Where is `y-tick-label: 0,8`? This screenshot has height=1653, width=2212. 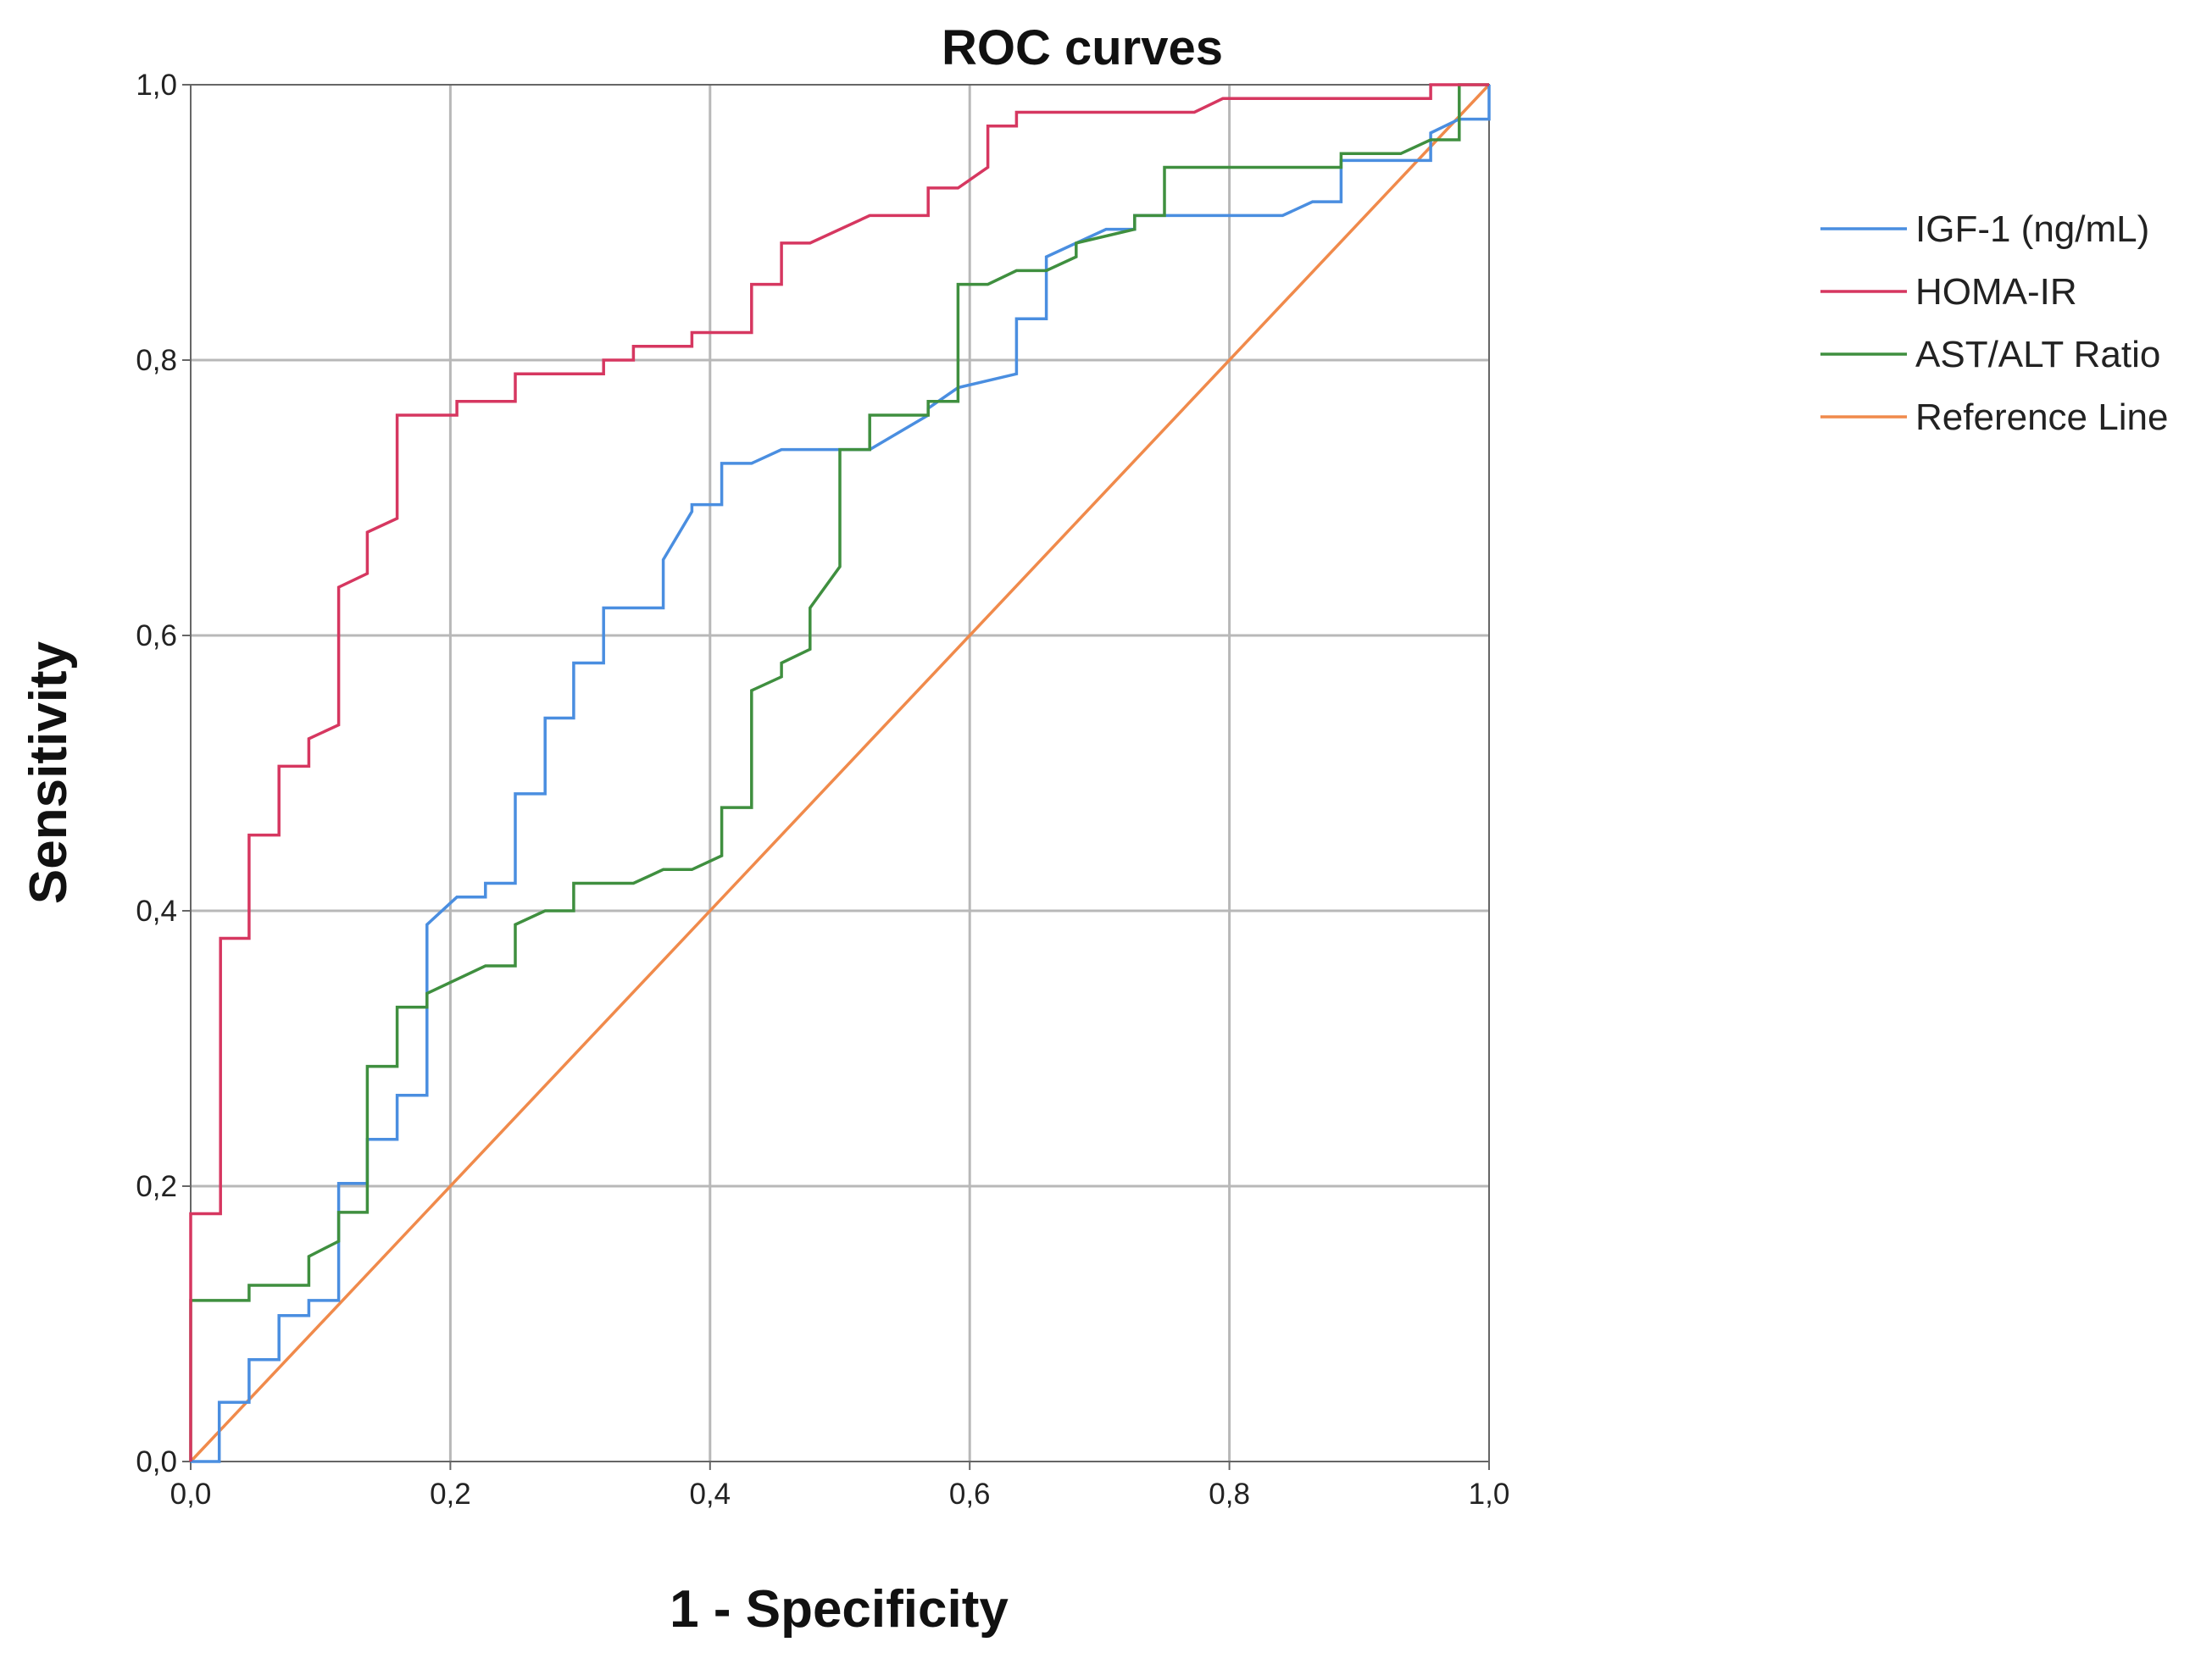
y-tick-label: 0,8 is located at coordinates (156, 360).